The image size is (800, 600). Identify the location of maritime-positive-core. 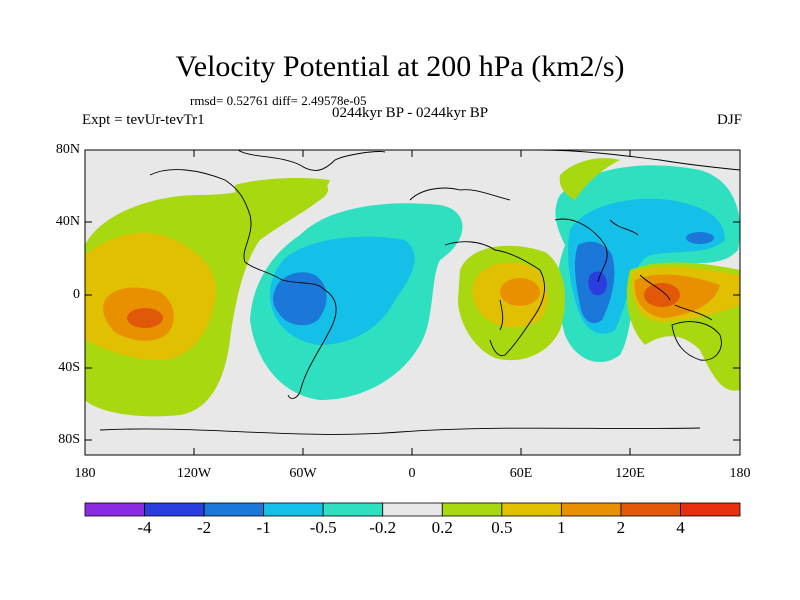
(662, 295).